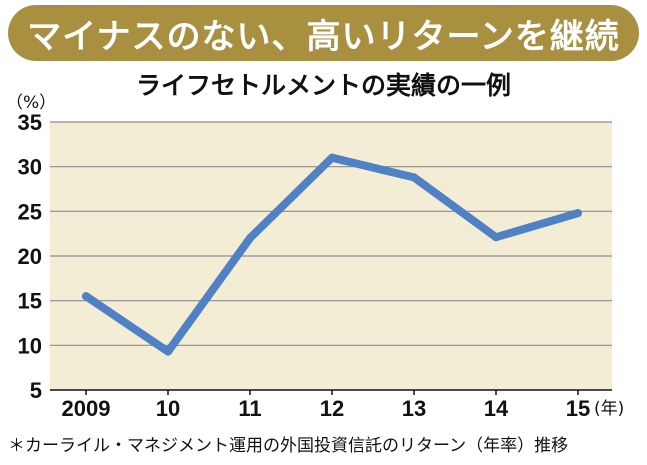 This screenshot has height=465, width=647. What do you see at coordinates (31, 103) in the screenshot?
I see `y-axis-unit: （%）` at bounding box center [31, 103].